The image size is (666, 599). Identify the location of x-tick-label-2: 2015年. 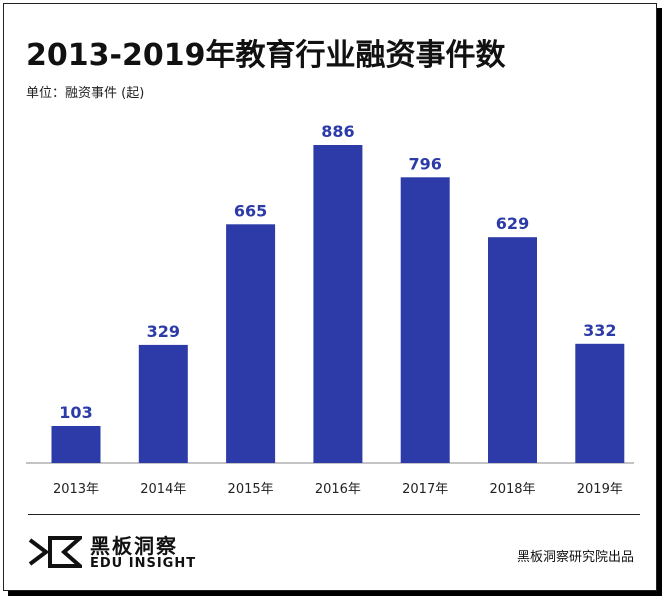
(251, 489).